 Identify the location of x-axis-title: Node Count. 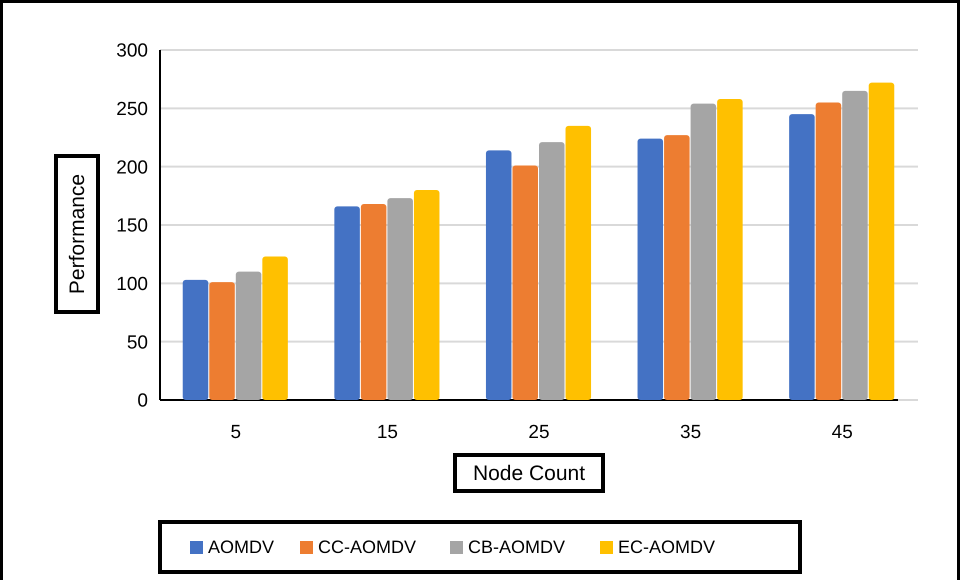
(529, 473).